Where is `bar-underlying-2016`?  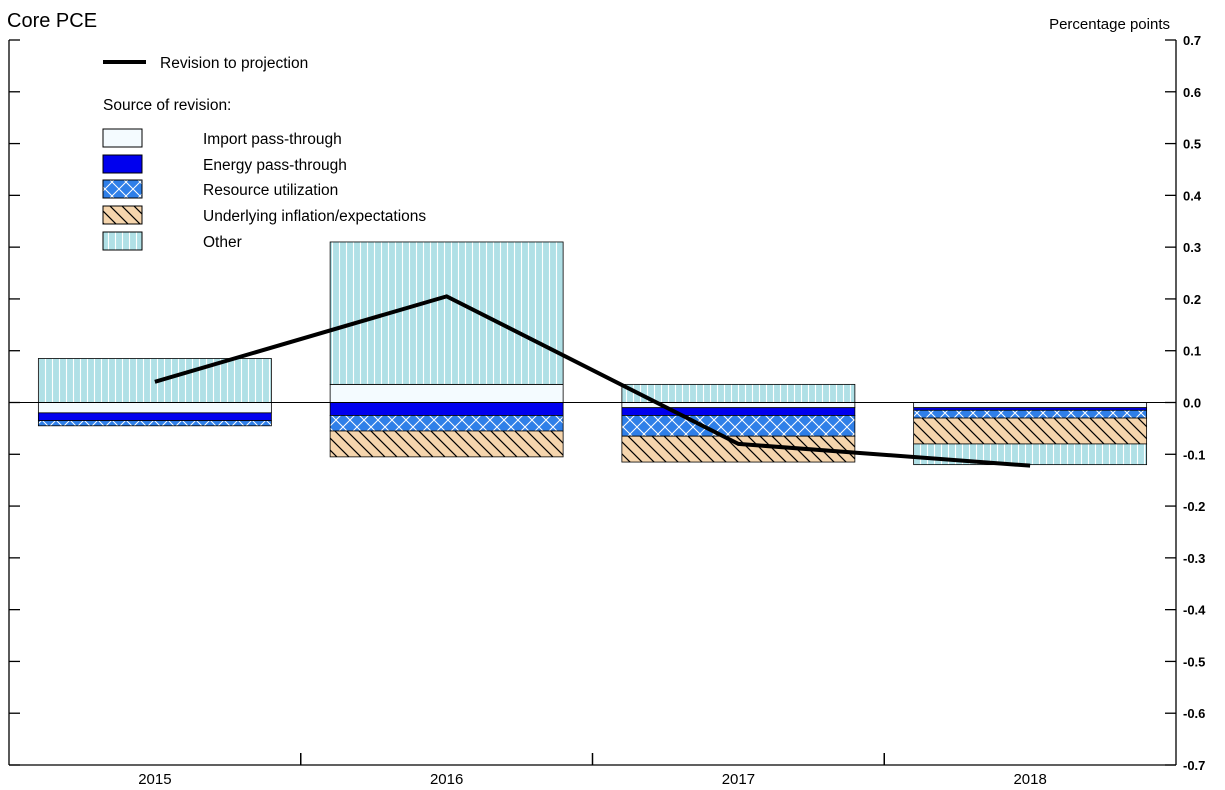 bar-underlying-2016 is located at coordinates (446, 444).